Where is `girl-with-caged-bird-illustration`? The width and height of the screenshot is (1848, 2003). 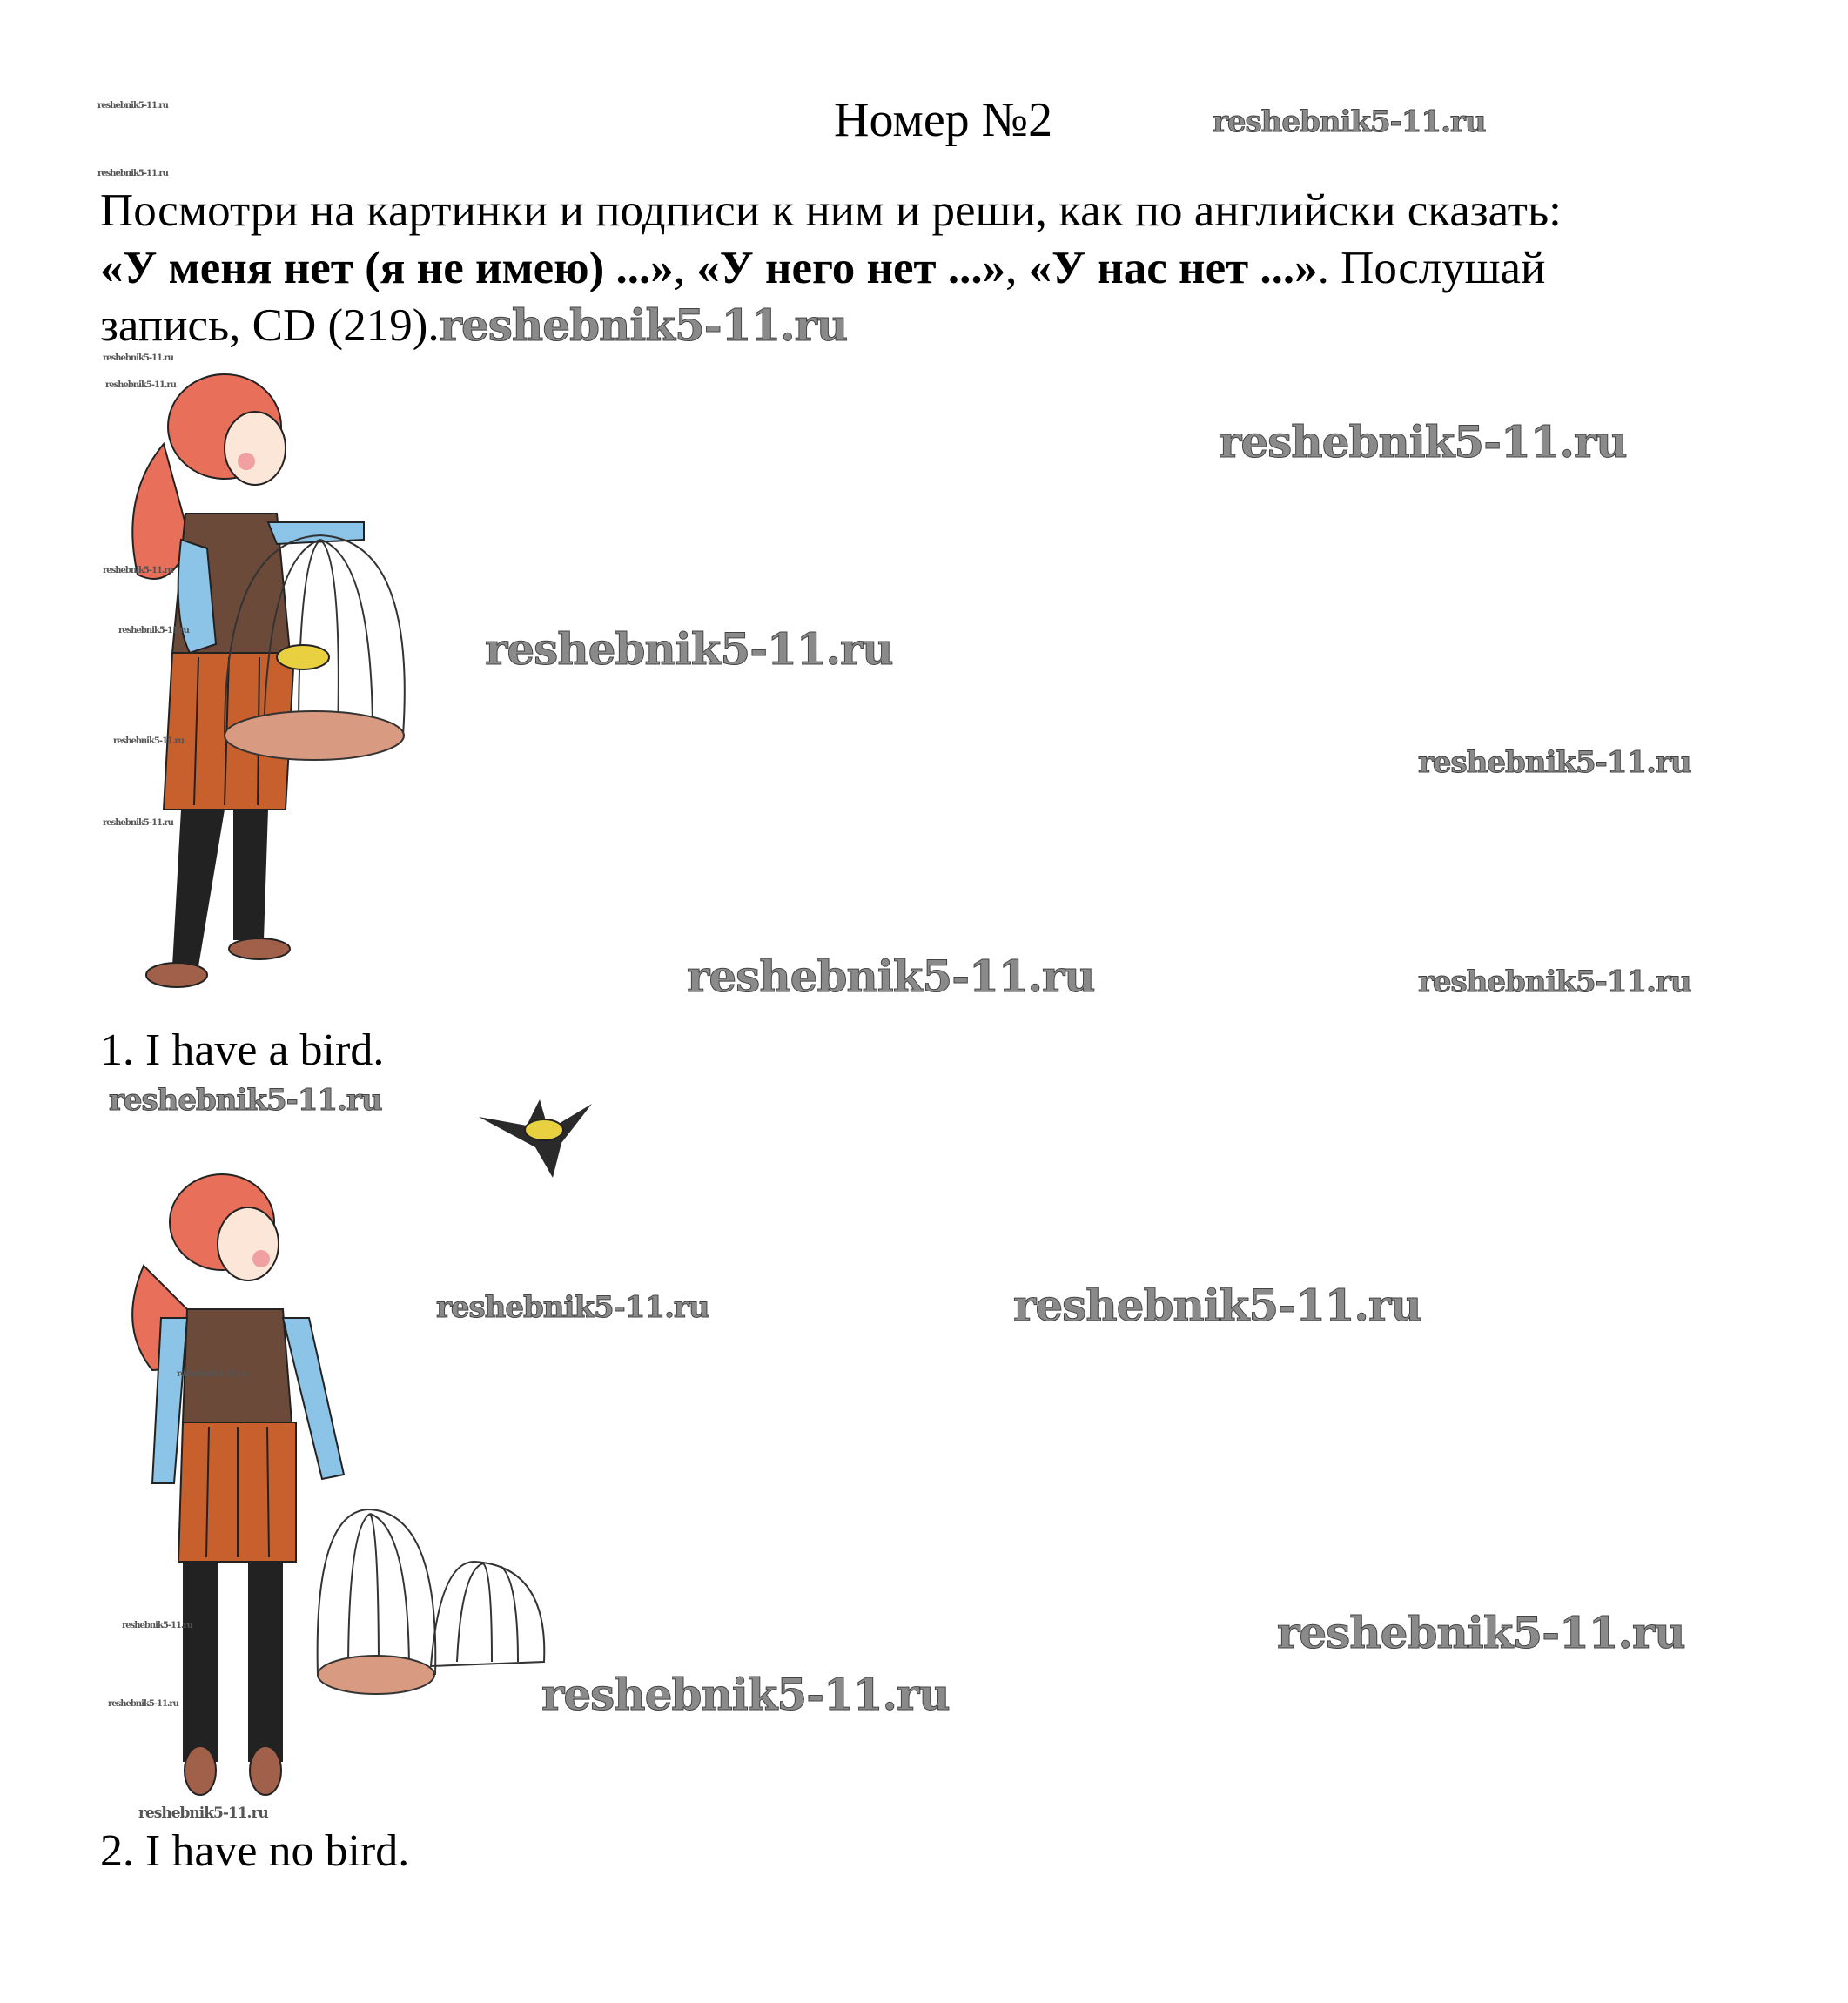 girl-with-caged-bird-illustration is located at coordinates (268, 681).